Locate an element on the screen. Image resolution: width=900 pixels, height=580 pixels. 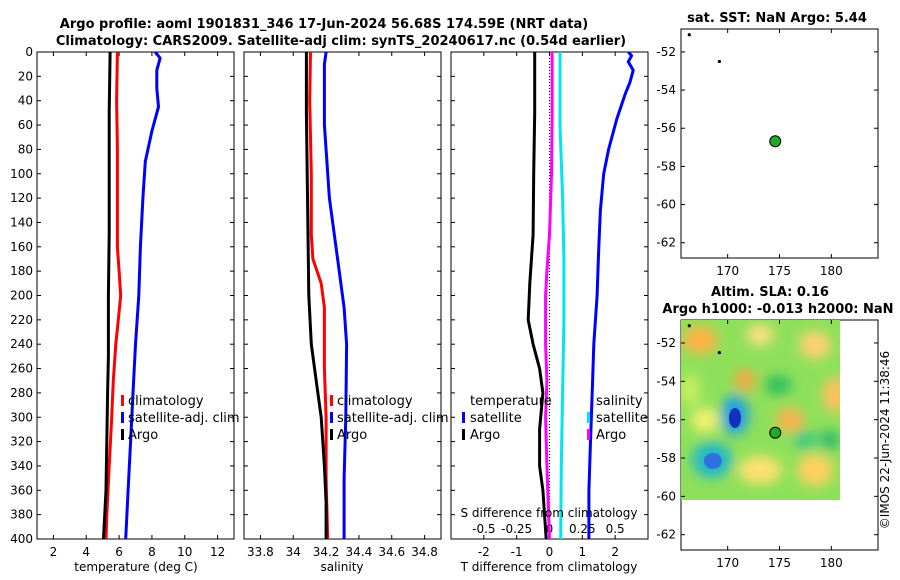
sla-map-title-line2: Argo h1000: -0.013 h2000: NaN is located at coordinates (777, 309).